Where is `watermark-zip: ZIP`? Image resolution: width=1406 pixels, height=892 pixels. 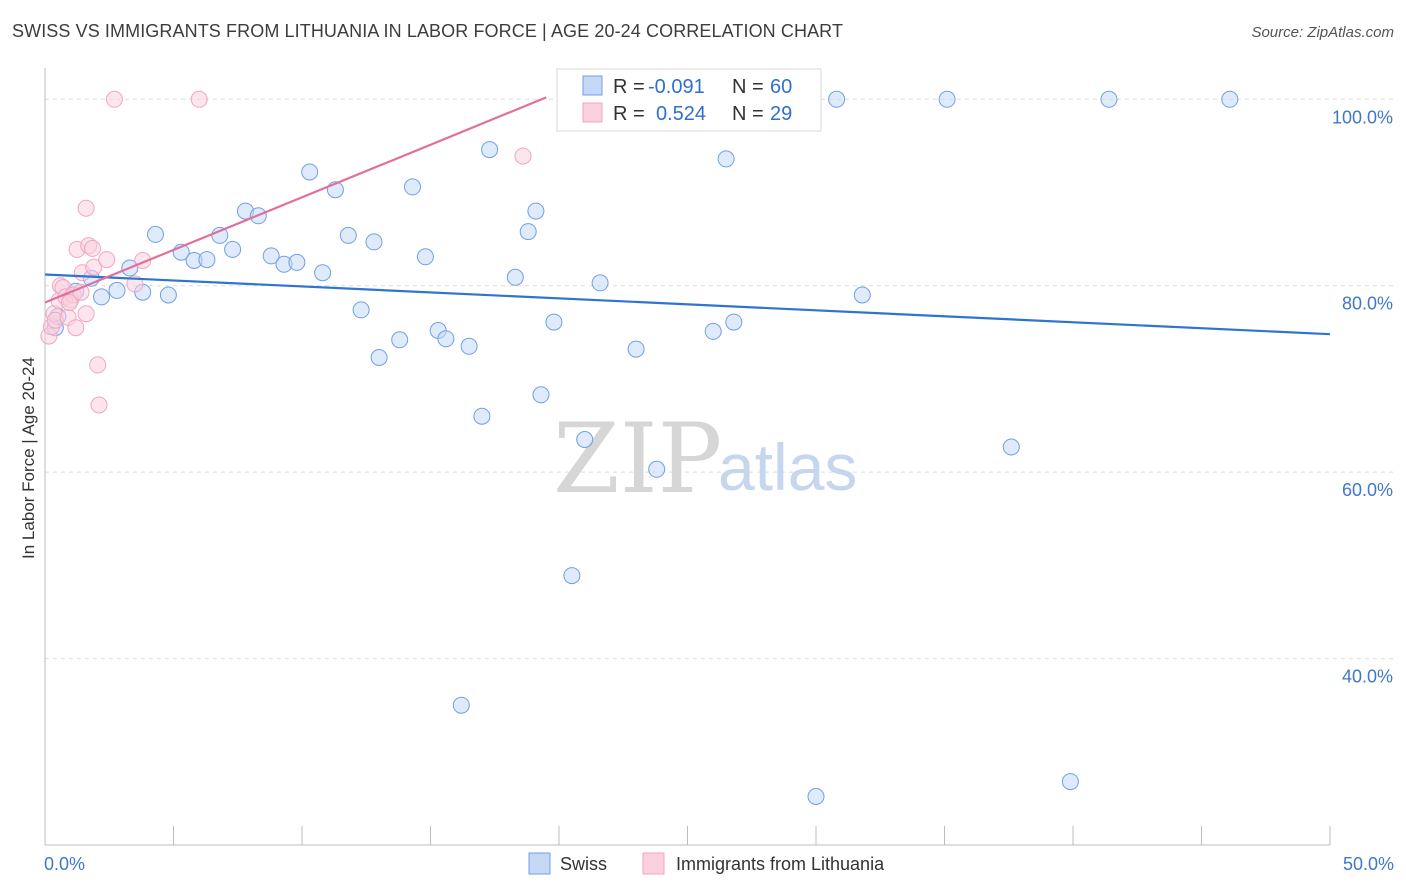
watermark-zip: ZIP is located at coordinates (637, 459).